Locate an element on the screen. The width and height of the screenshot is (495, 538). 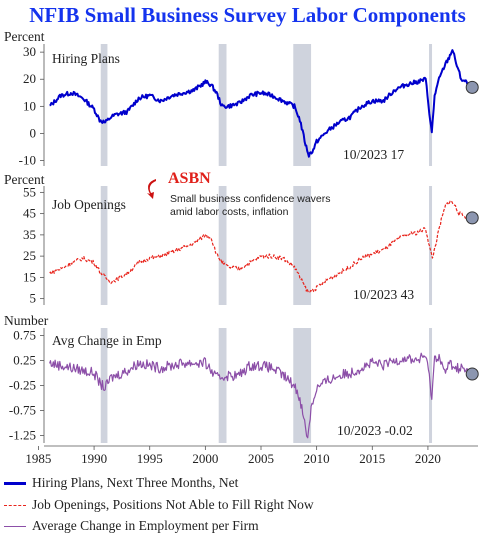
series-label: Hiring Plans is located at coordinates (86, 58).